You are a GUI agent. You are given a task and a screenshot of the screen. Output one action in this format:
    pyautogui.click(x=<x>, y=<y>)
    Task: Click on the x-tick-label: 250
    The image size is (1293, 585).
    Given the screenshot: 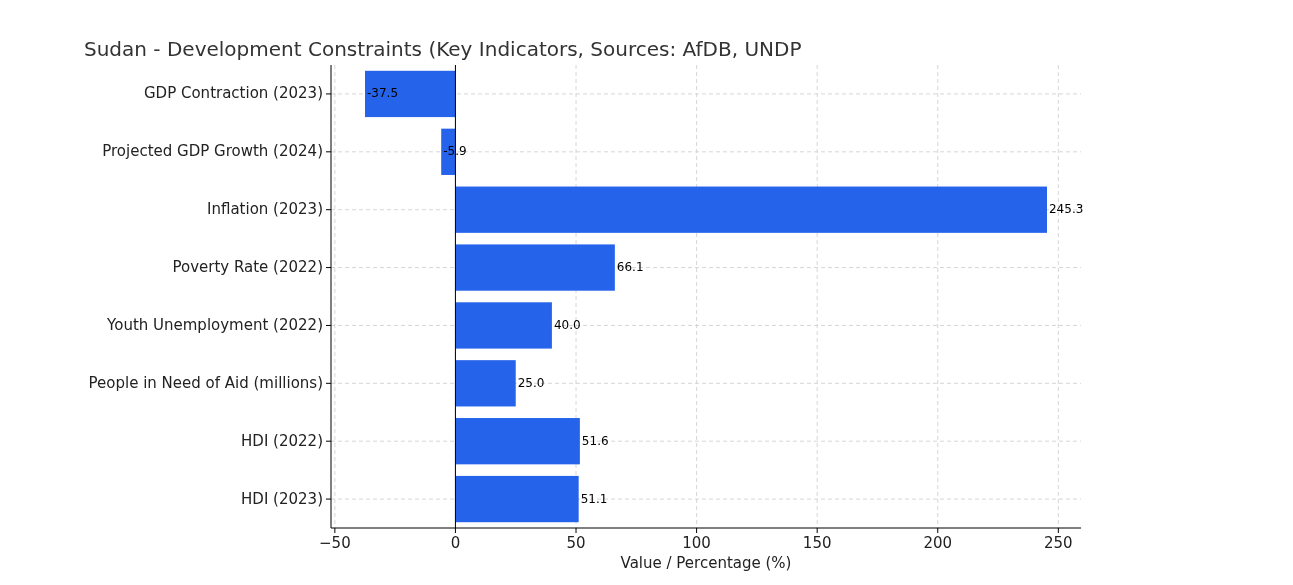 What is the action you would take?
    pyautogui.click(x=1058, y=543)
    